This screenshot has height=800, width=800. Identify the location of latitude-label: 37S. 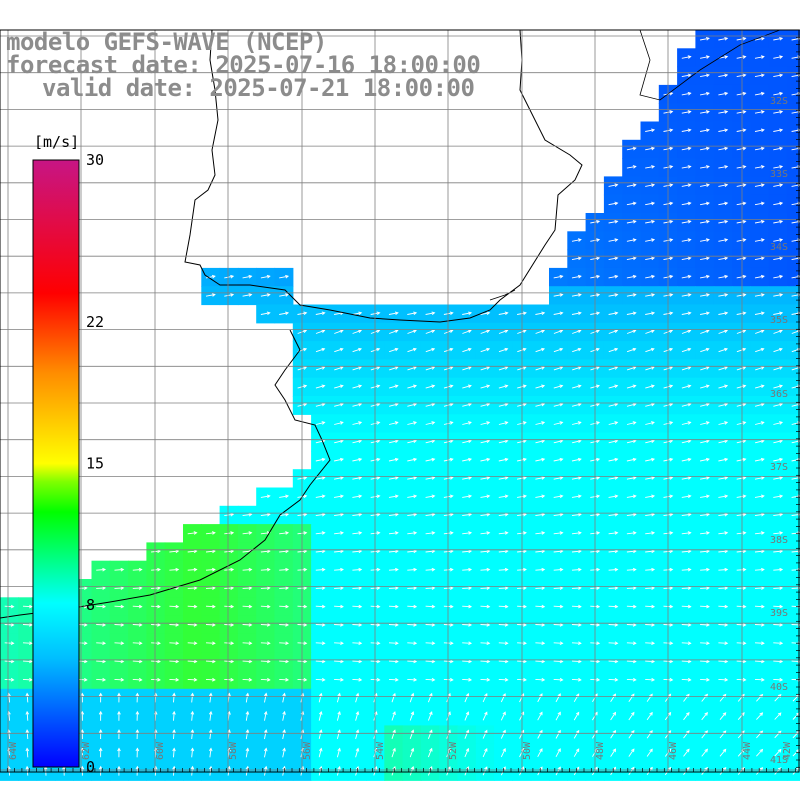
(779, 467).